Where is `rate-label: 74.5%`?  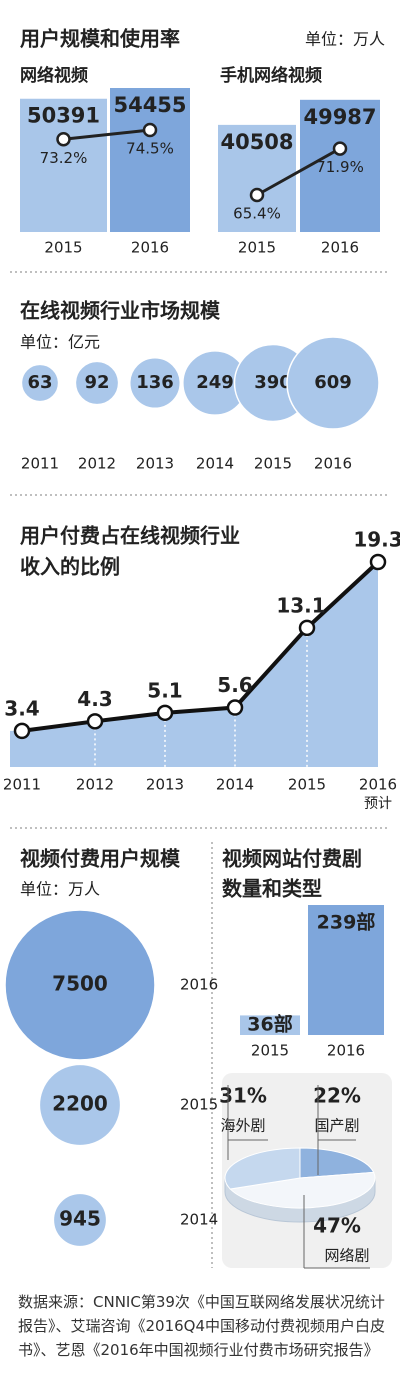
rate-label: 74.5% is located at coordinates (150, 149).